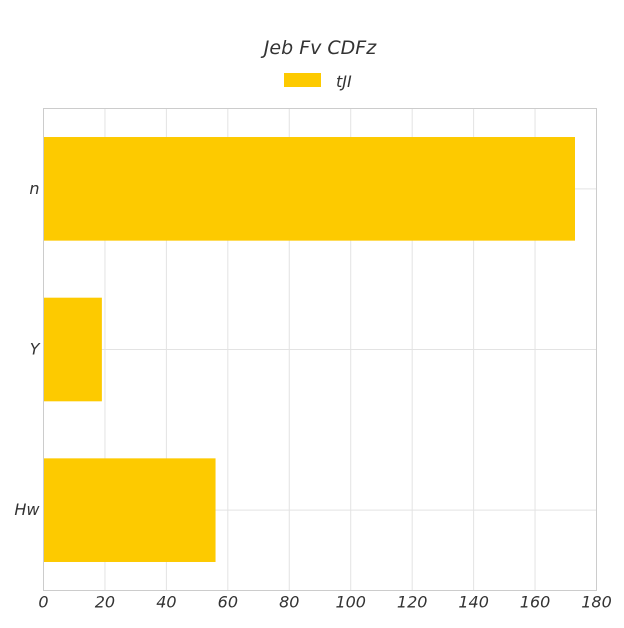 Image resolution: width=624 pixels, height=628 pixels. I want to click on x-tick-label: 140, so click(473, 602).